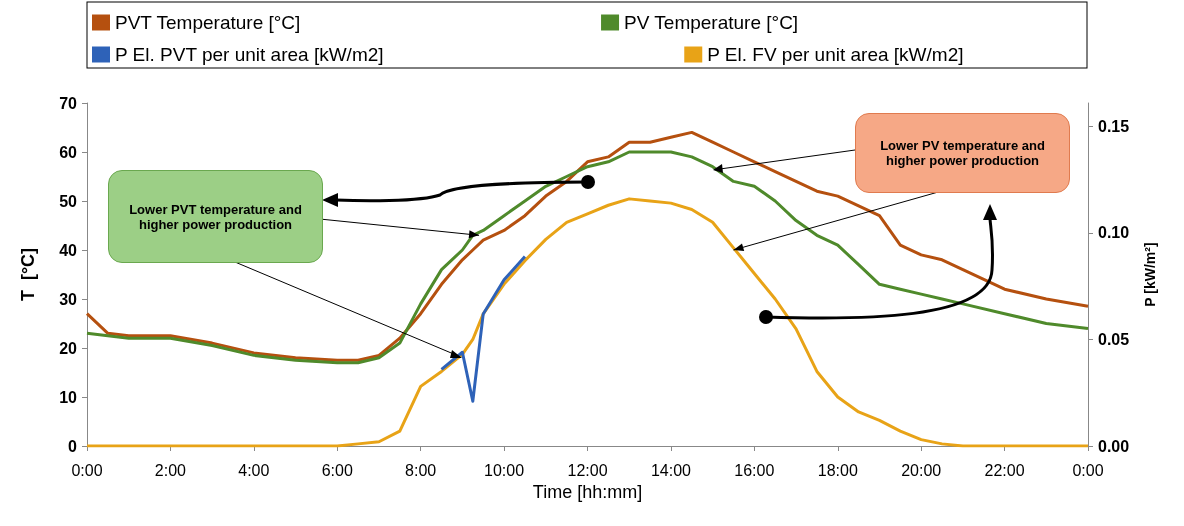 This screenshot has height=526, width=1184. What do you see at coordinates (68, 299) in the screenshot?
I see `y-tick-label: 30` at bounding box center [68, 299].